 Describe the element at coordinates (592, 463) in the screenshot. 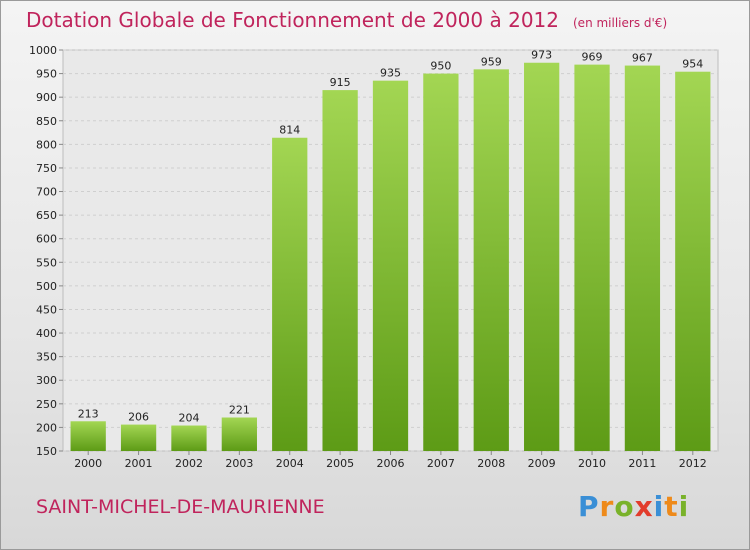

I see `x-tick-label: 2010` at that location.